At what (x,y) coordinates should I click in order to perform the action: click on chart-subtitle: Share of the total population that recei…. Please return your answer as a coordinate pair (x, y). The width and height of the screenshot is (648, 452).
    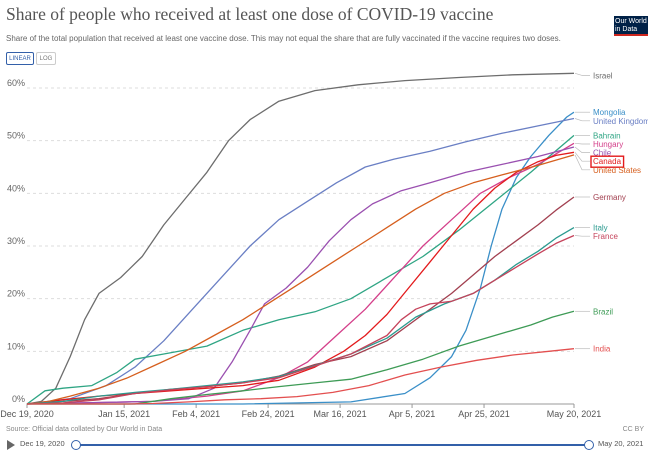
    Looking at the image, I should click on (283, 38).